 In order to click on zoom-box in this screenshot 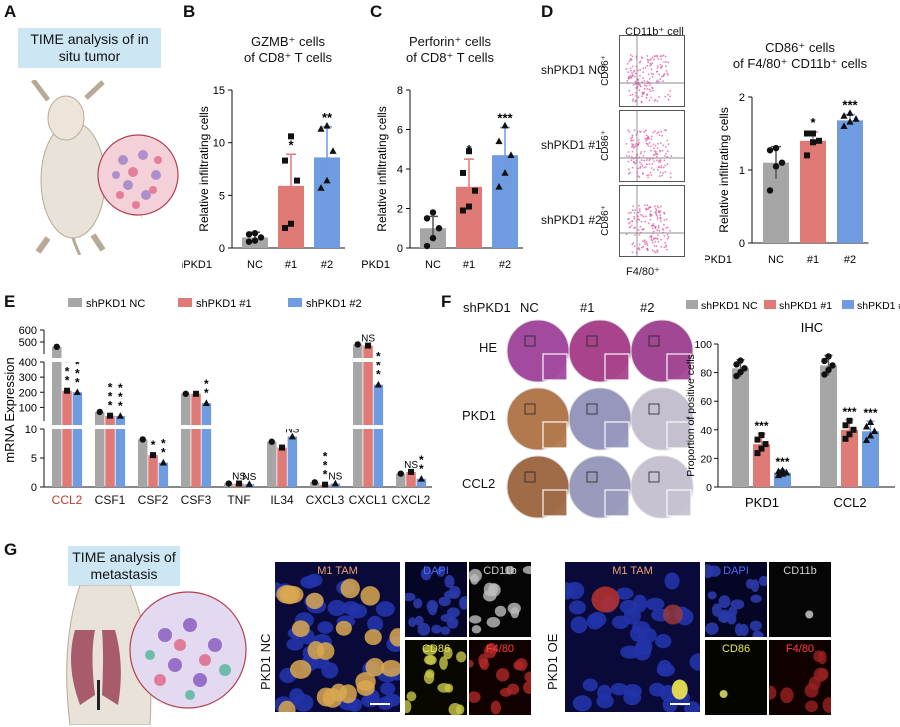, I will do `click(592, 477)`.